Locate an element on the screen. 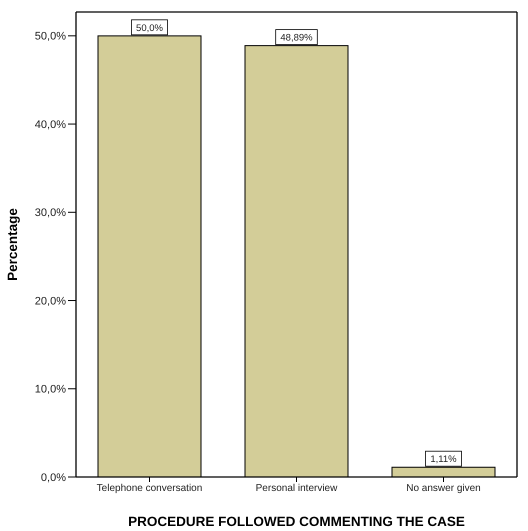 This screenshot has height=531, width=528. y-tick-label: 30,0% is located at coordinates (50, 213).